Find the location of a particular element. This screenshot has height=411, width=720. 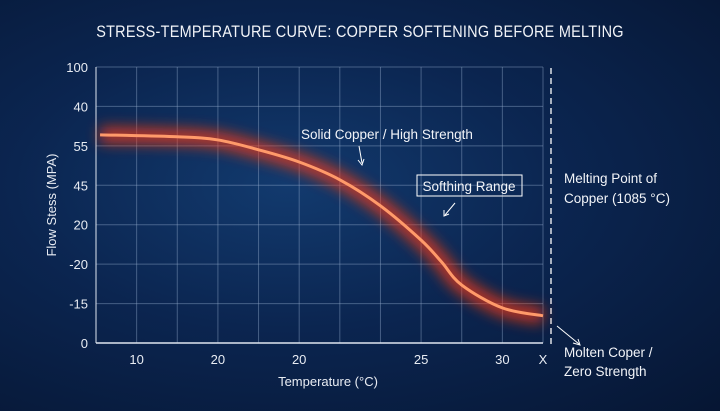

annotation-molten-1: Molten Coper / is located at coordinates (608, 352).